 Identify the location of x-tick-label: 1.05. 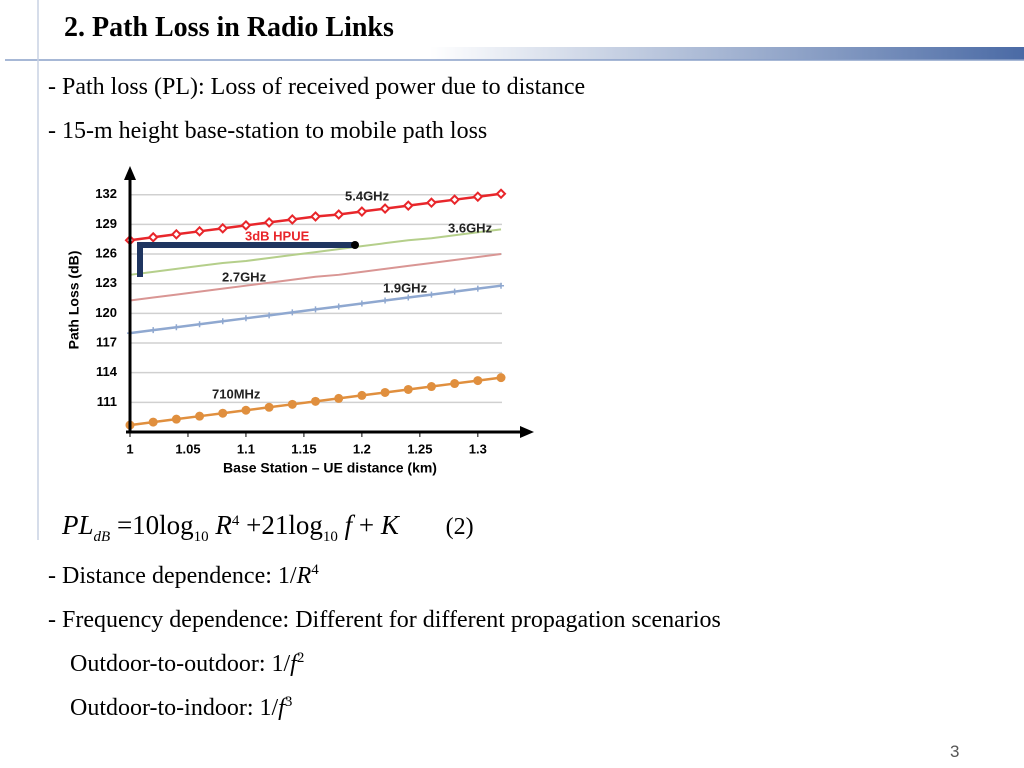
(187, 448).